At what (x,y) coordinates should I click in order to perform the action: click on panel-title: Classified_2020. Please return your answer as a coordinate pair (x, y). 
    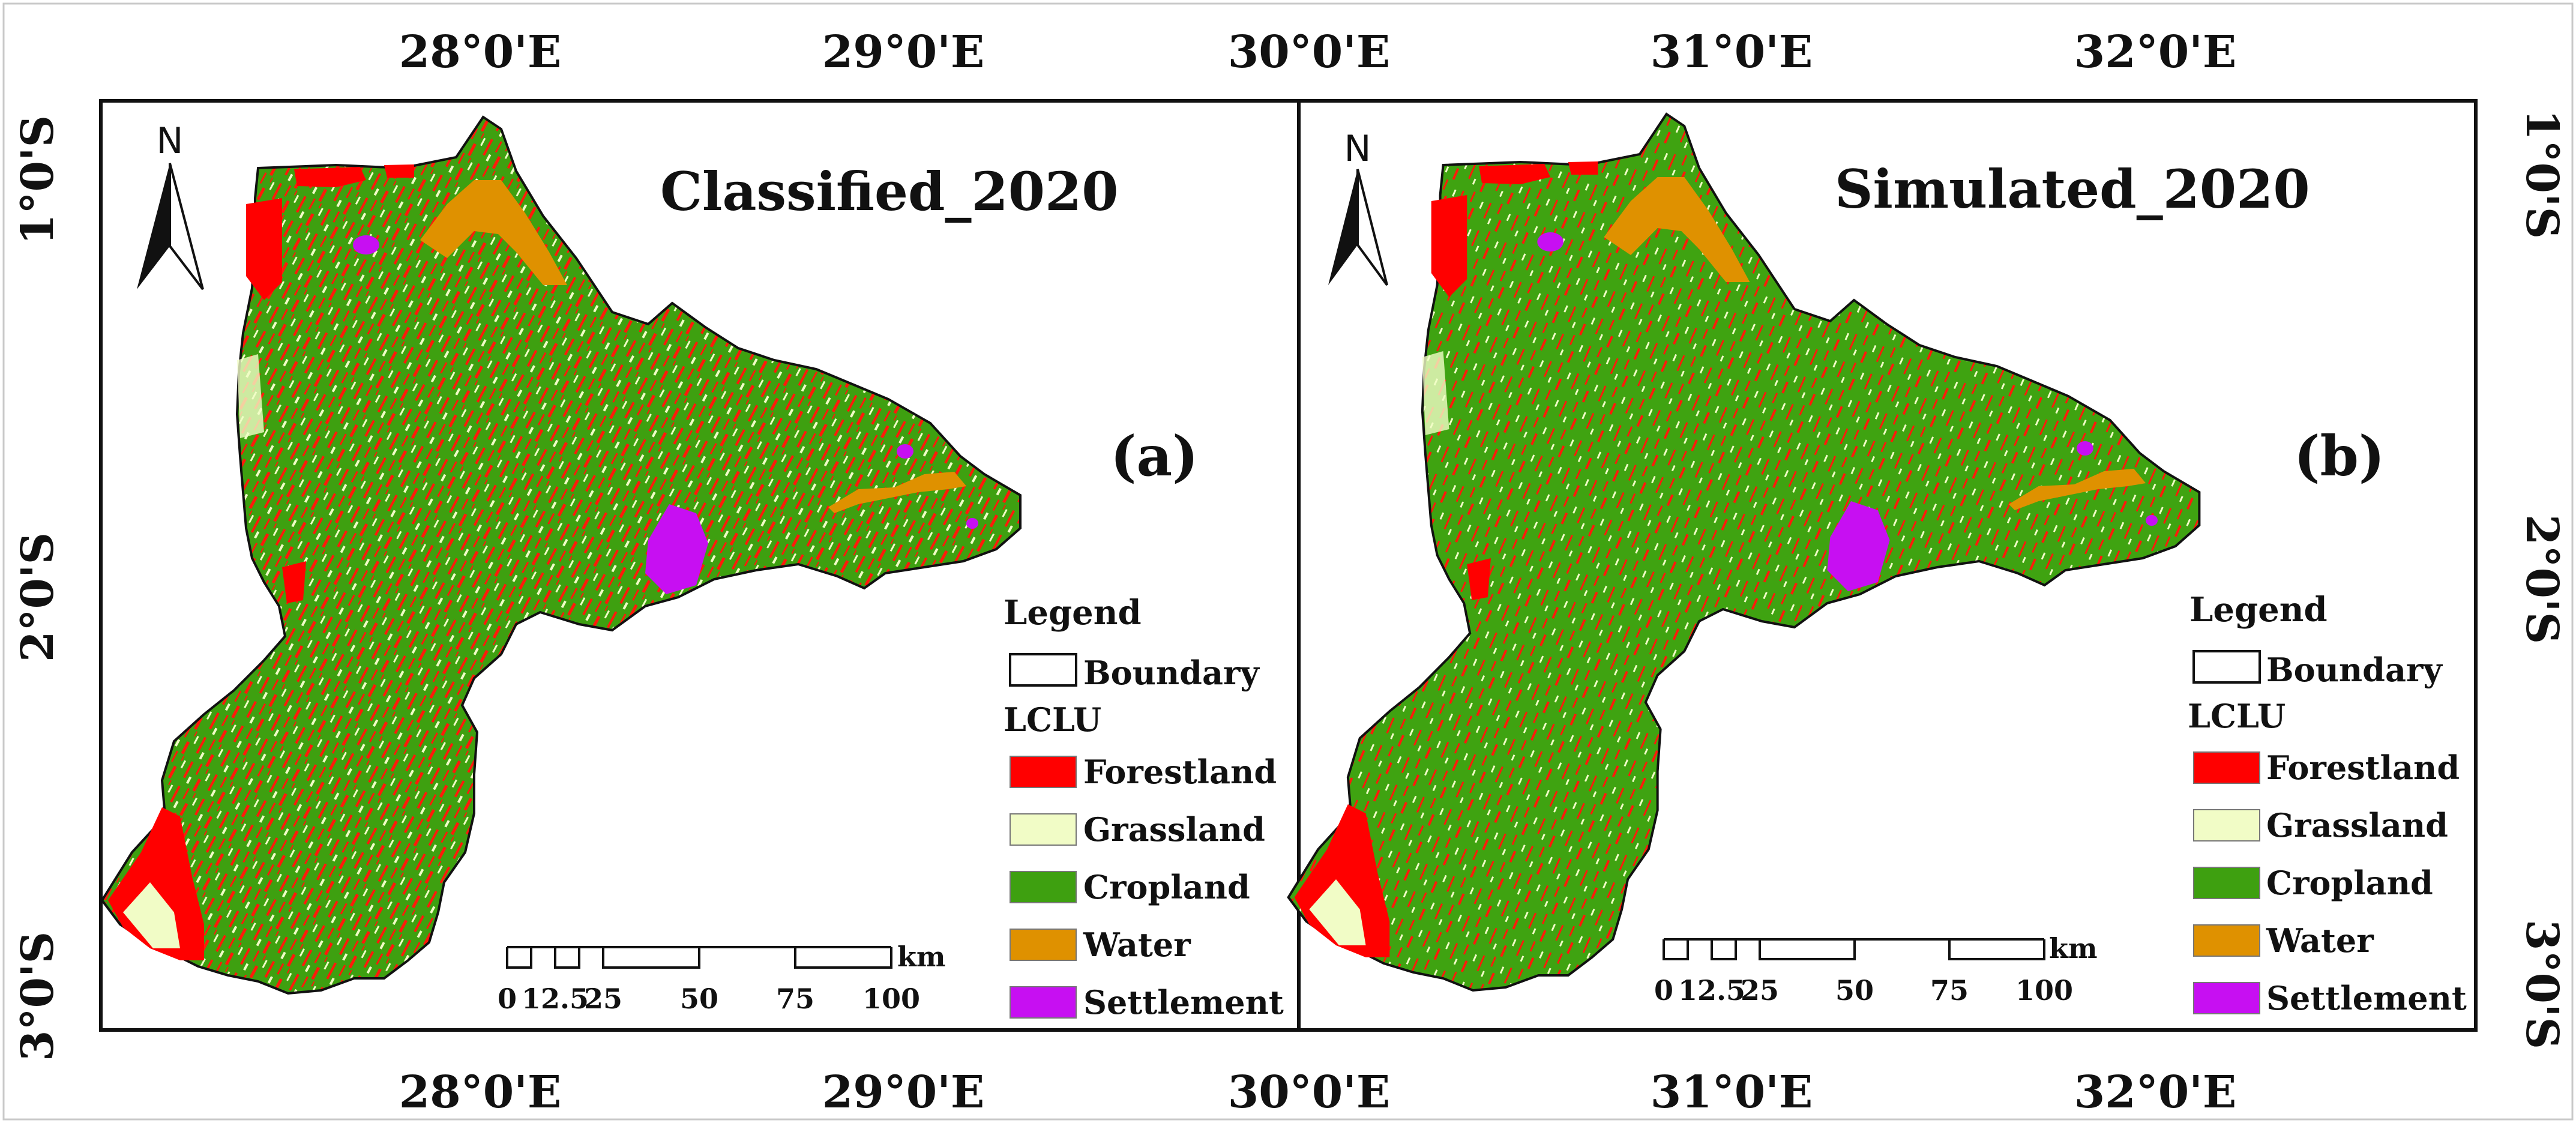
    Looking at the image, I should click on (889, 191).